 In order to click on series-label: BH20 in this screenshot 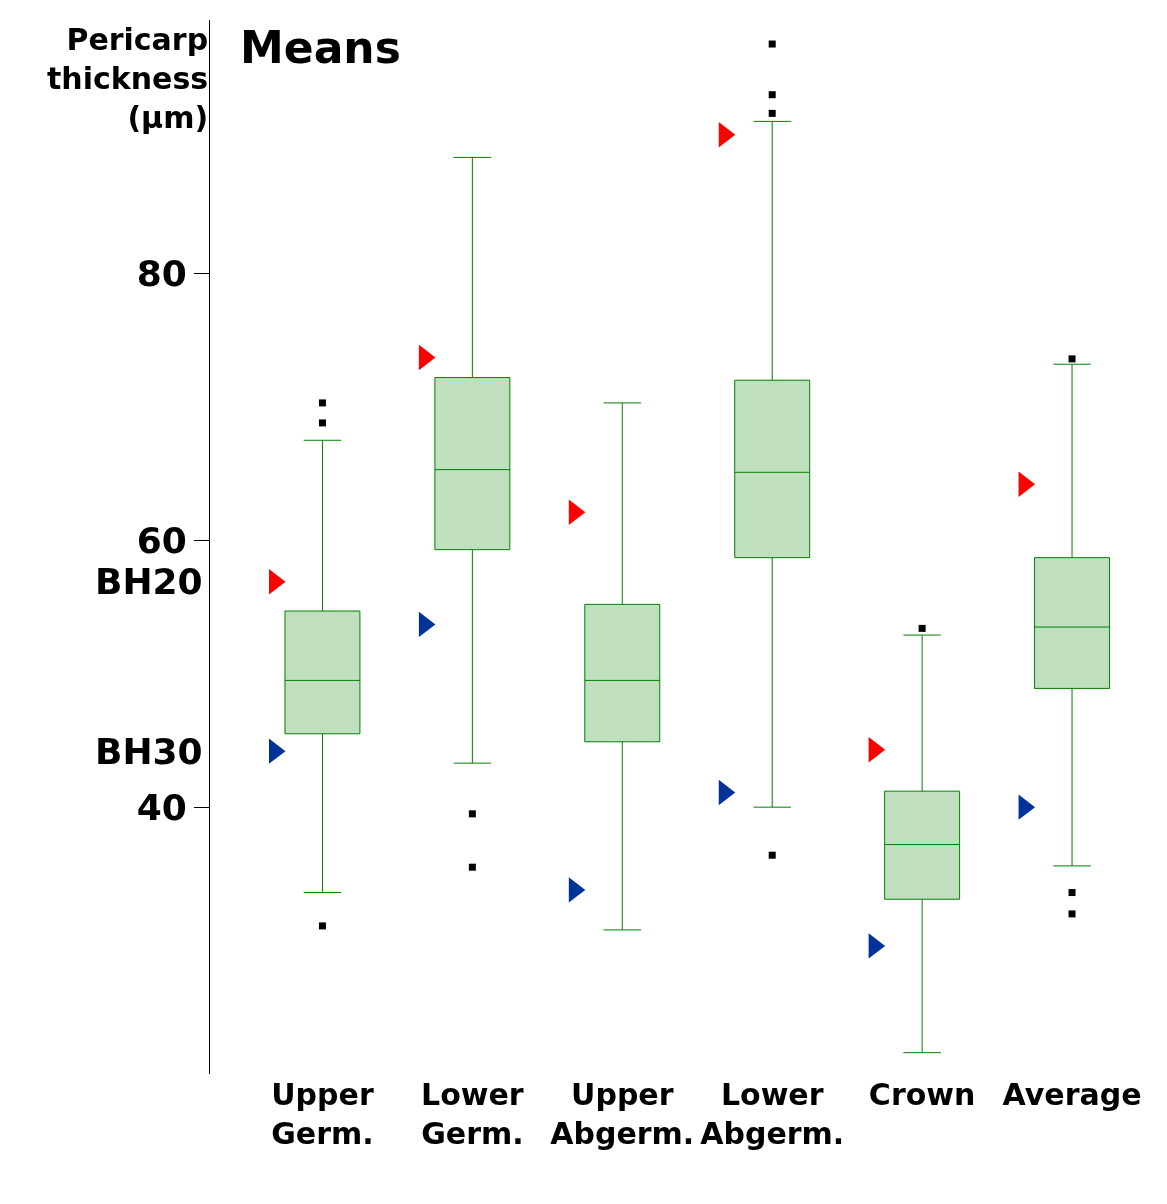, I will do `click(149, 581)`.